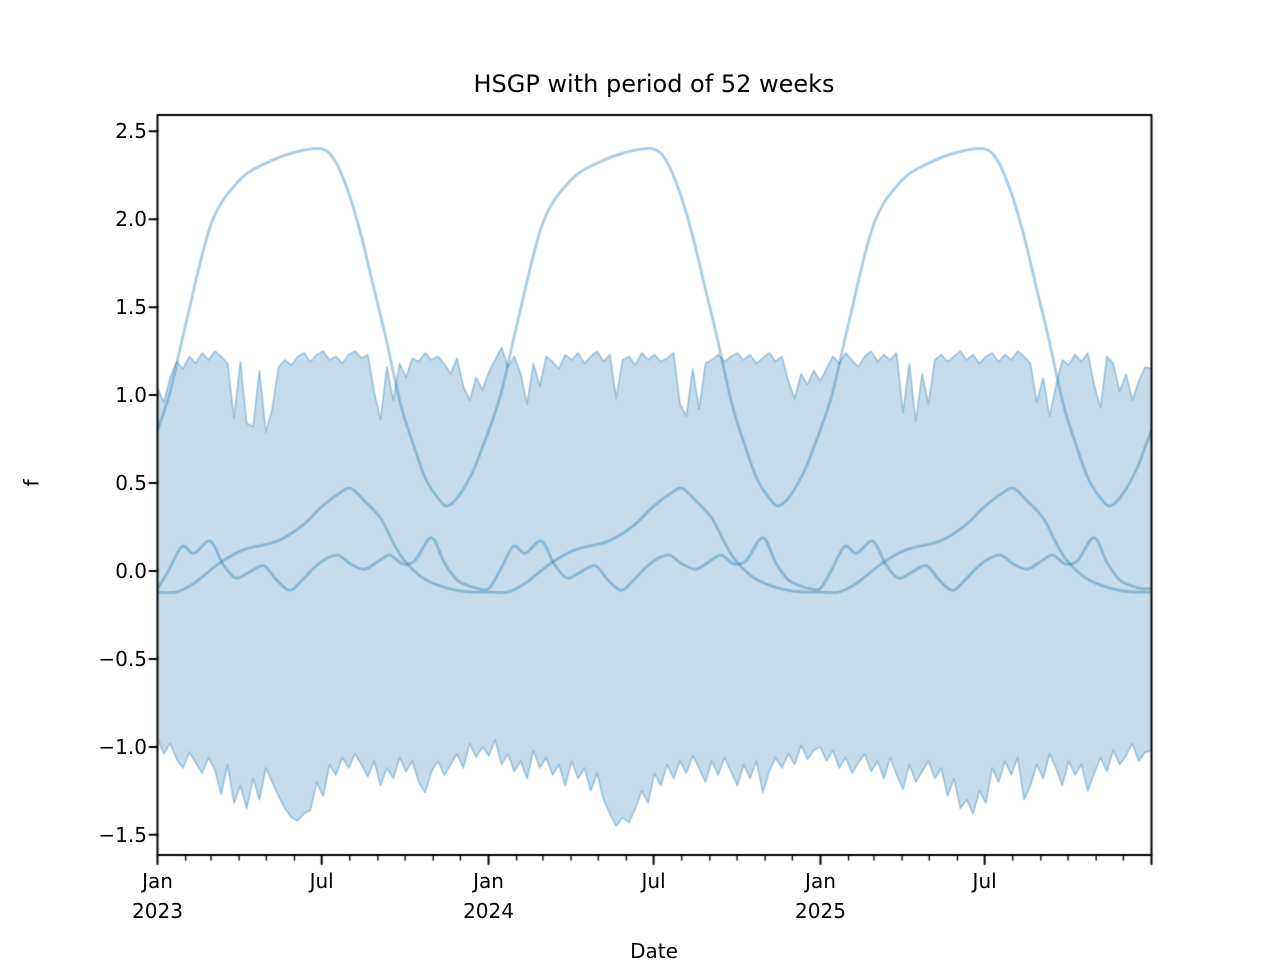 The width and height of the screenshot is (1280, 963). Describe the element at coordinates (131, 131) in the screenshot. I see `y-axis-tick-label: 2.5` at that location.